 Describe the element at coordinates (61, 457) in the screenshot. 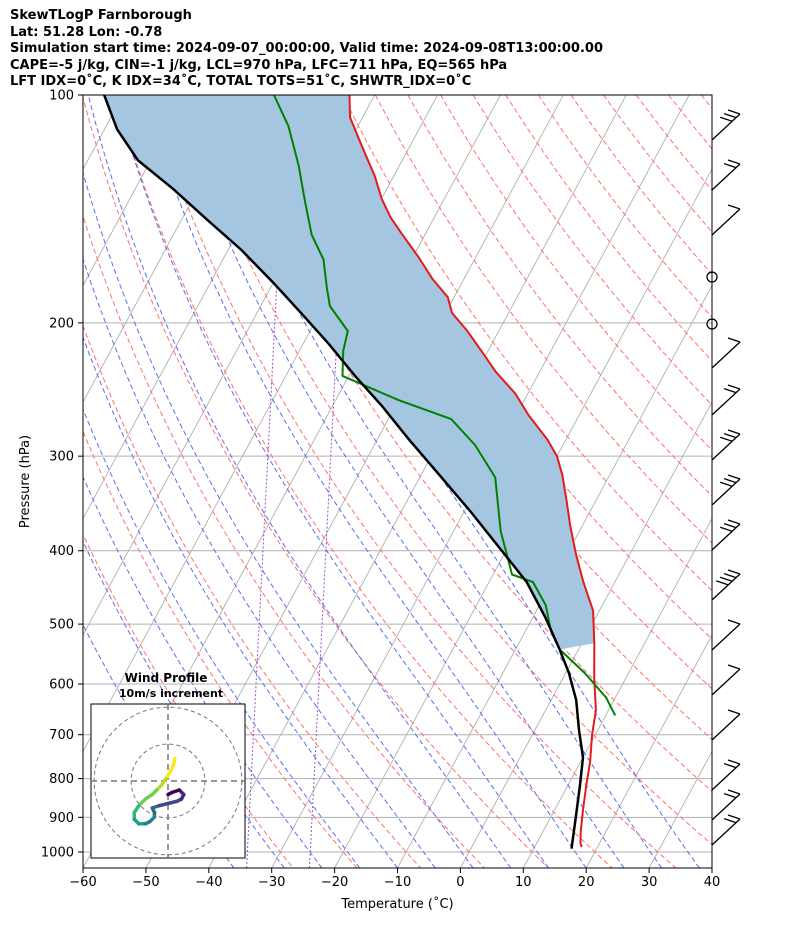

I see `y-tick-label: 300` at that location.